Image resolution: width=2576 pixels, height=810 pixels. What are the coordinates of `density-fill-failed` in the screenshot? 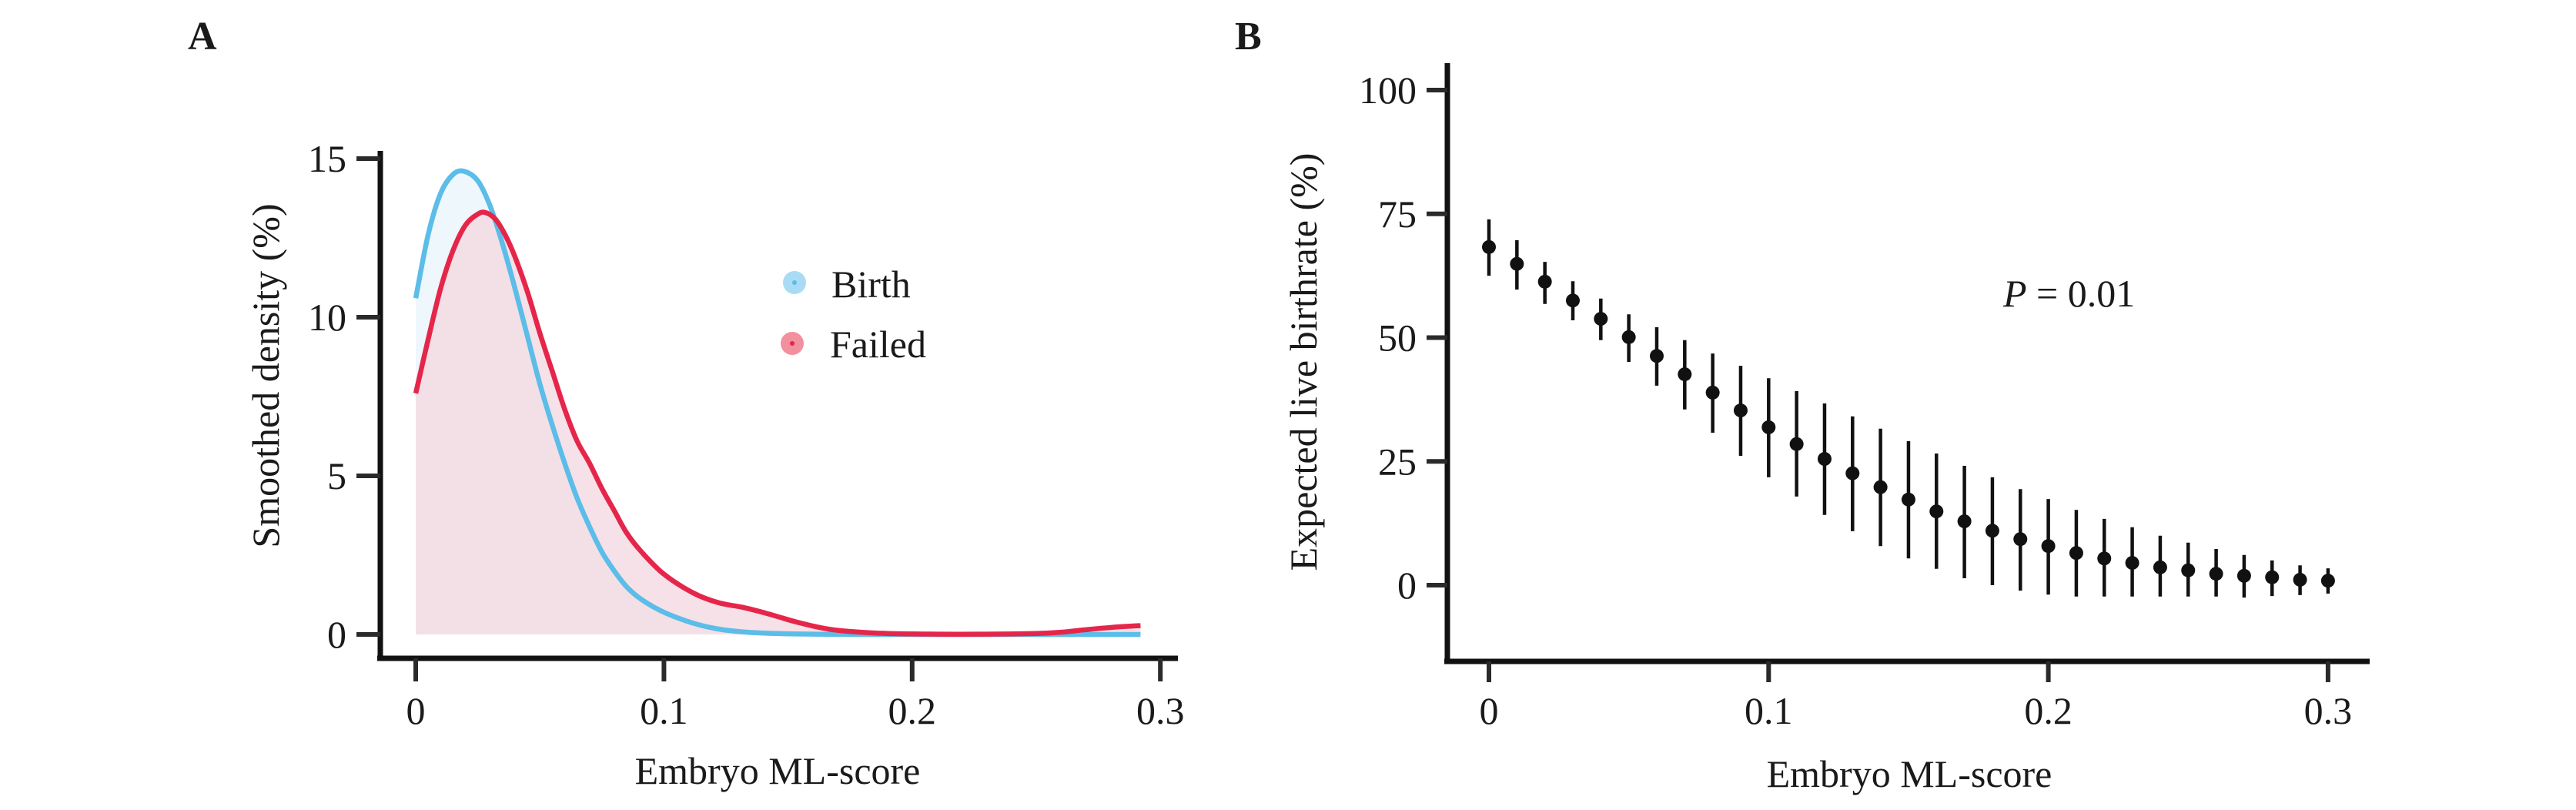 It's located at (778, 423).